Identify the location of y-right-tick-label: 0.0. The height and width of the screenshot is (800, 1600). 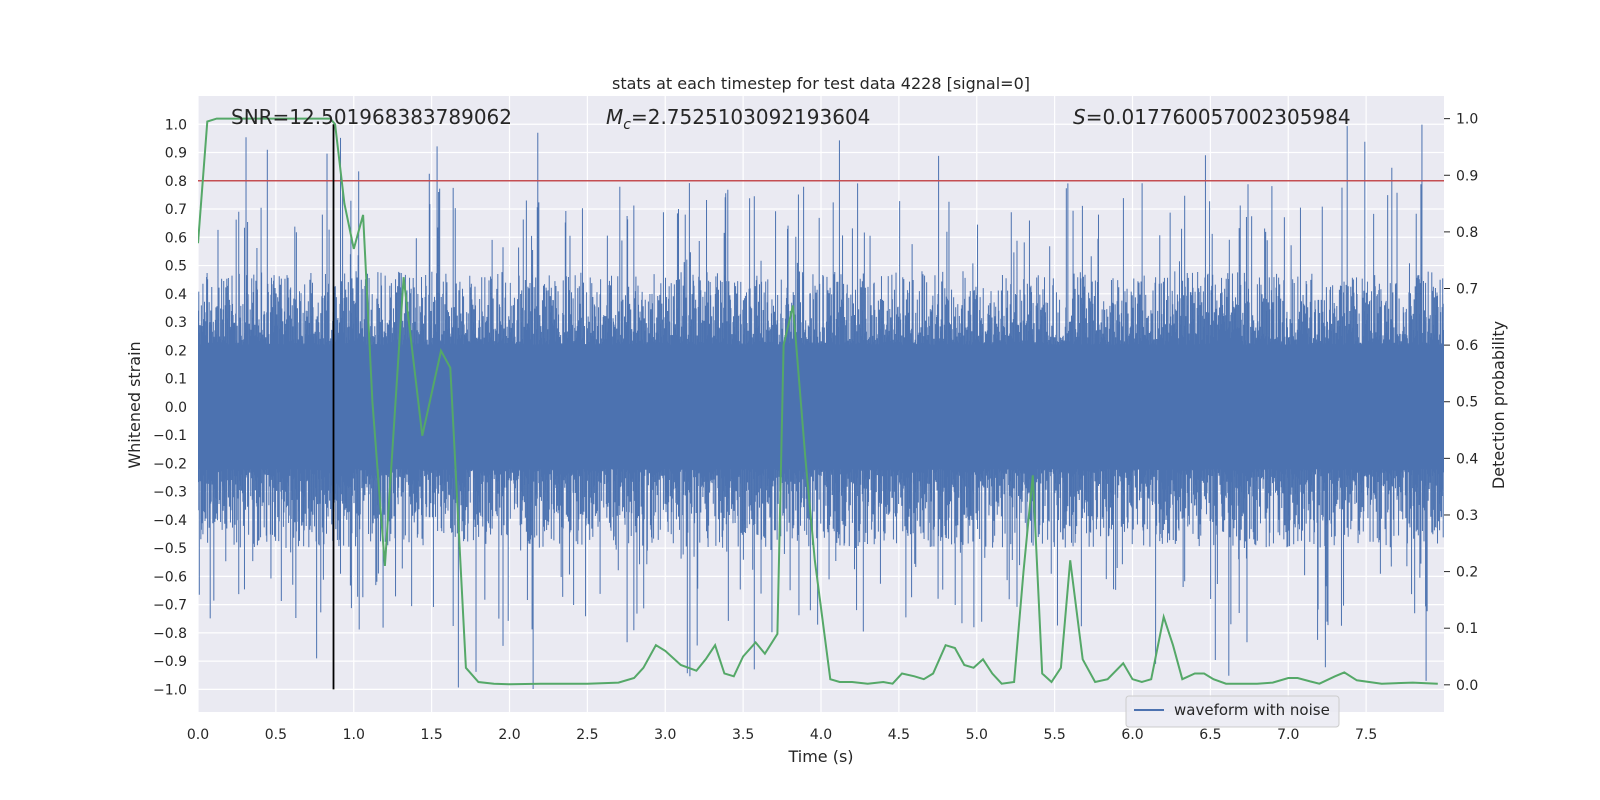
(1467, 686).